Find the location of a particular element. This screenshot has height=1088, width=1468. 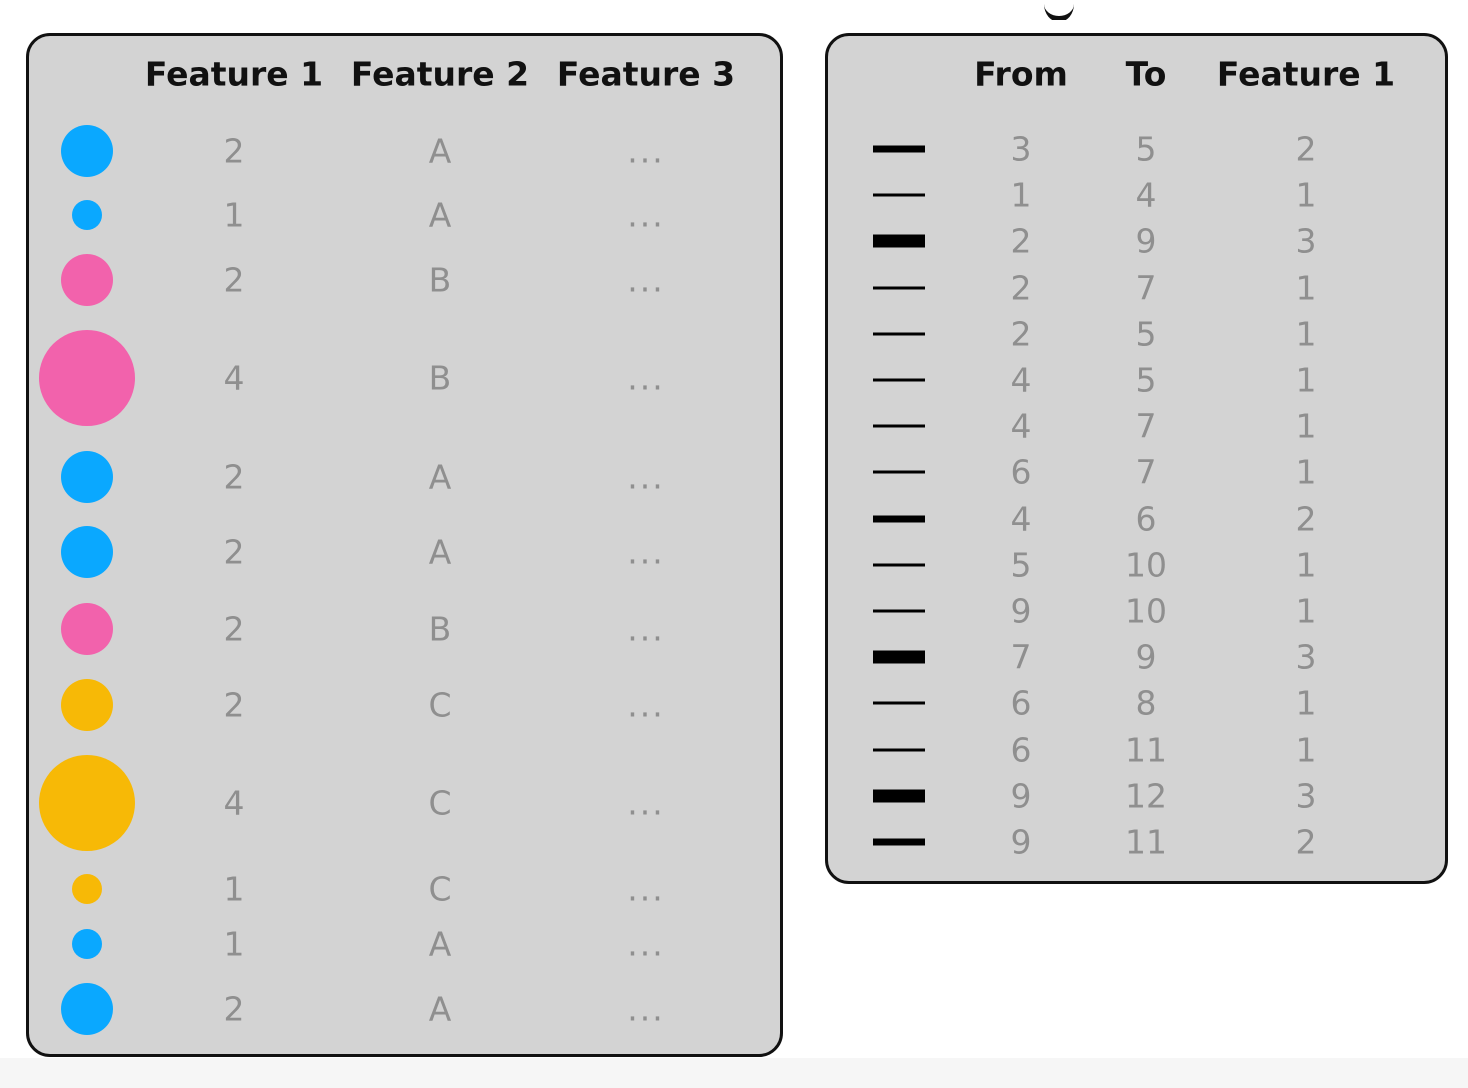

edge-from-cell: 5 is located at coordinates (1021, 565).